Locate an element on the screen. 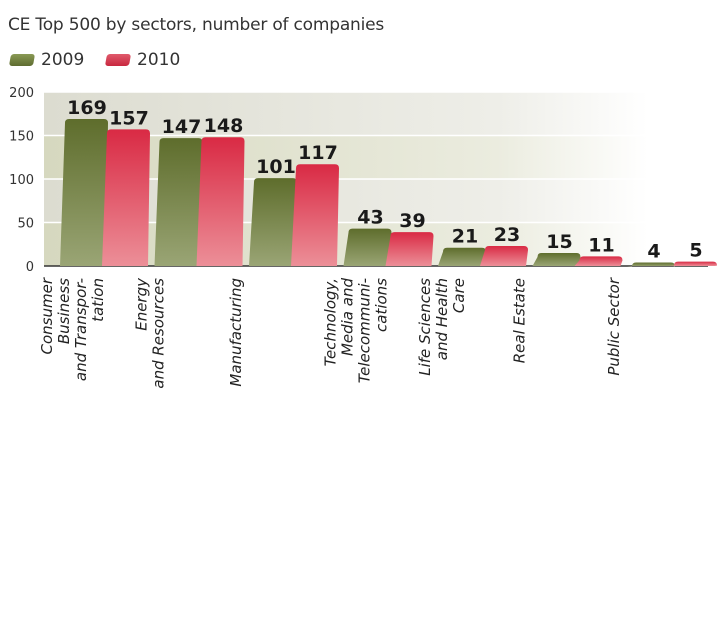 The image size is (720, 625). category-label-line: tation is located at coordinates (98, 300).